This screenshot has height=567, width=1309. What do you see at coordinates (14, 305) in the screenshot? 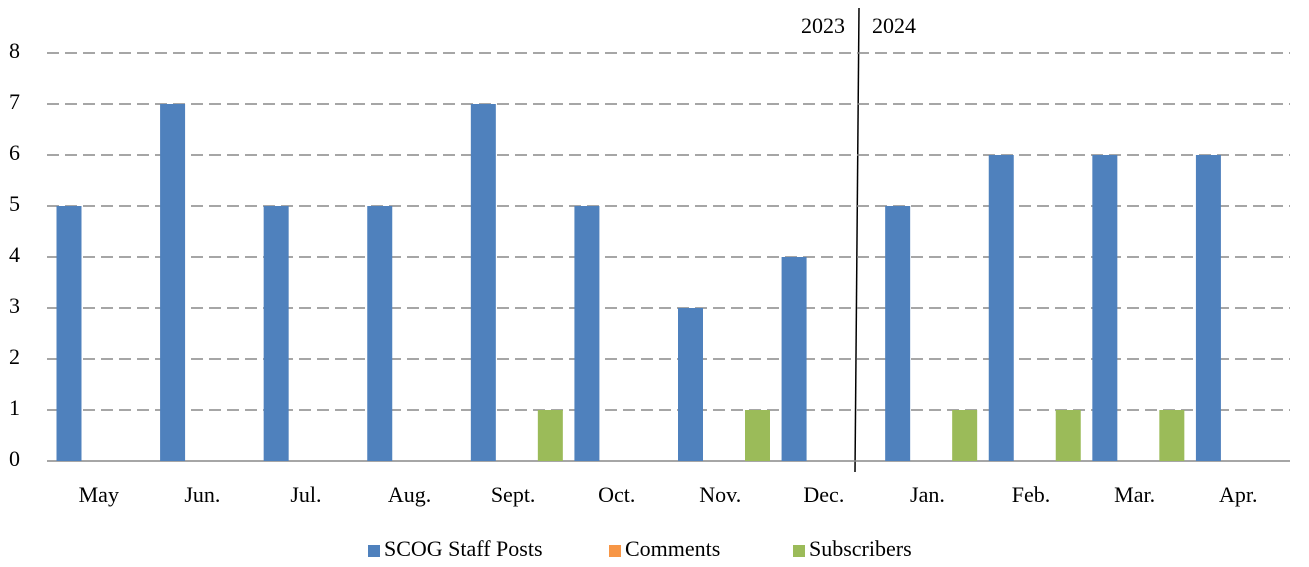
I see `y-tick-label: 3` at bounding box center [14, 305].